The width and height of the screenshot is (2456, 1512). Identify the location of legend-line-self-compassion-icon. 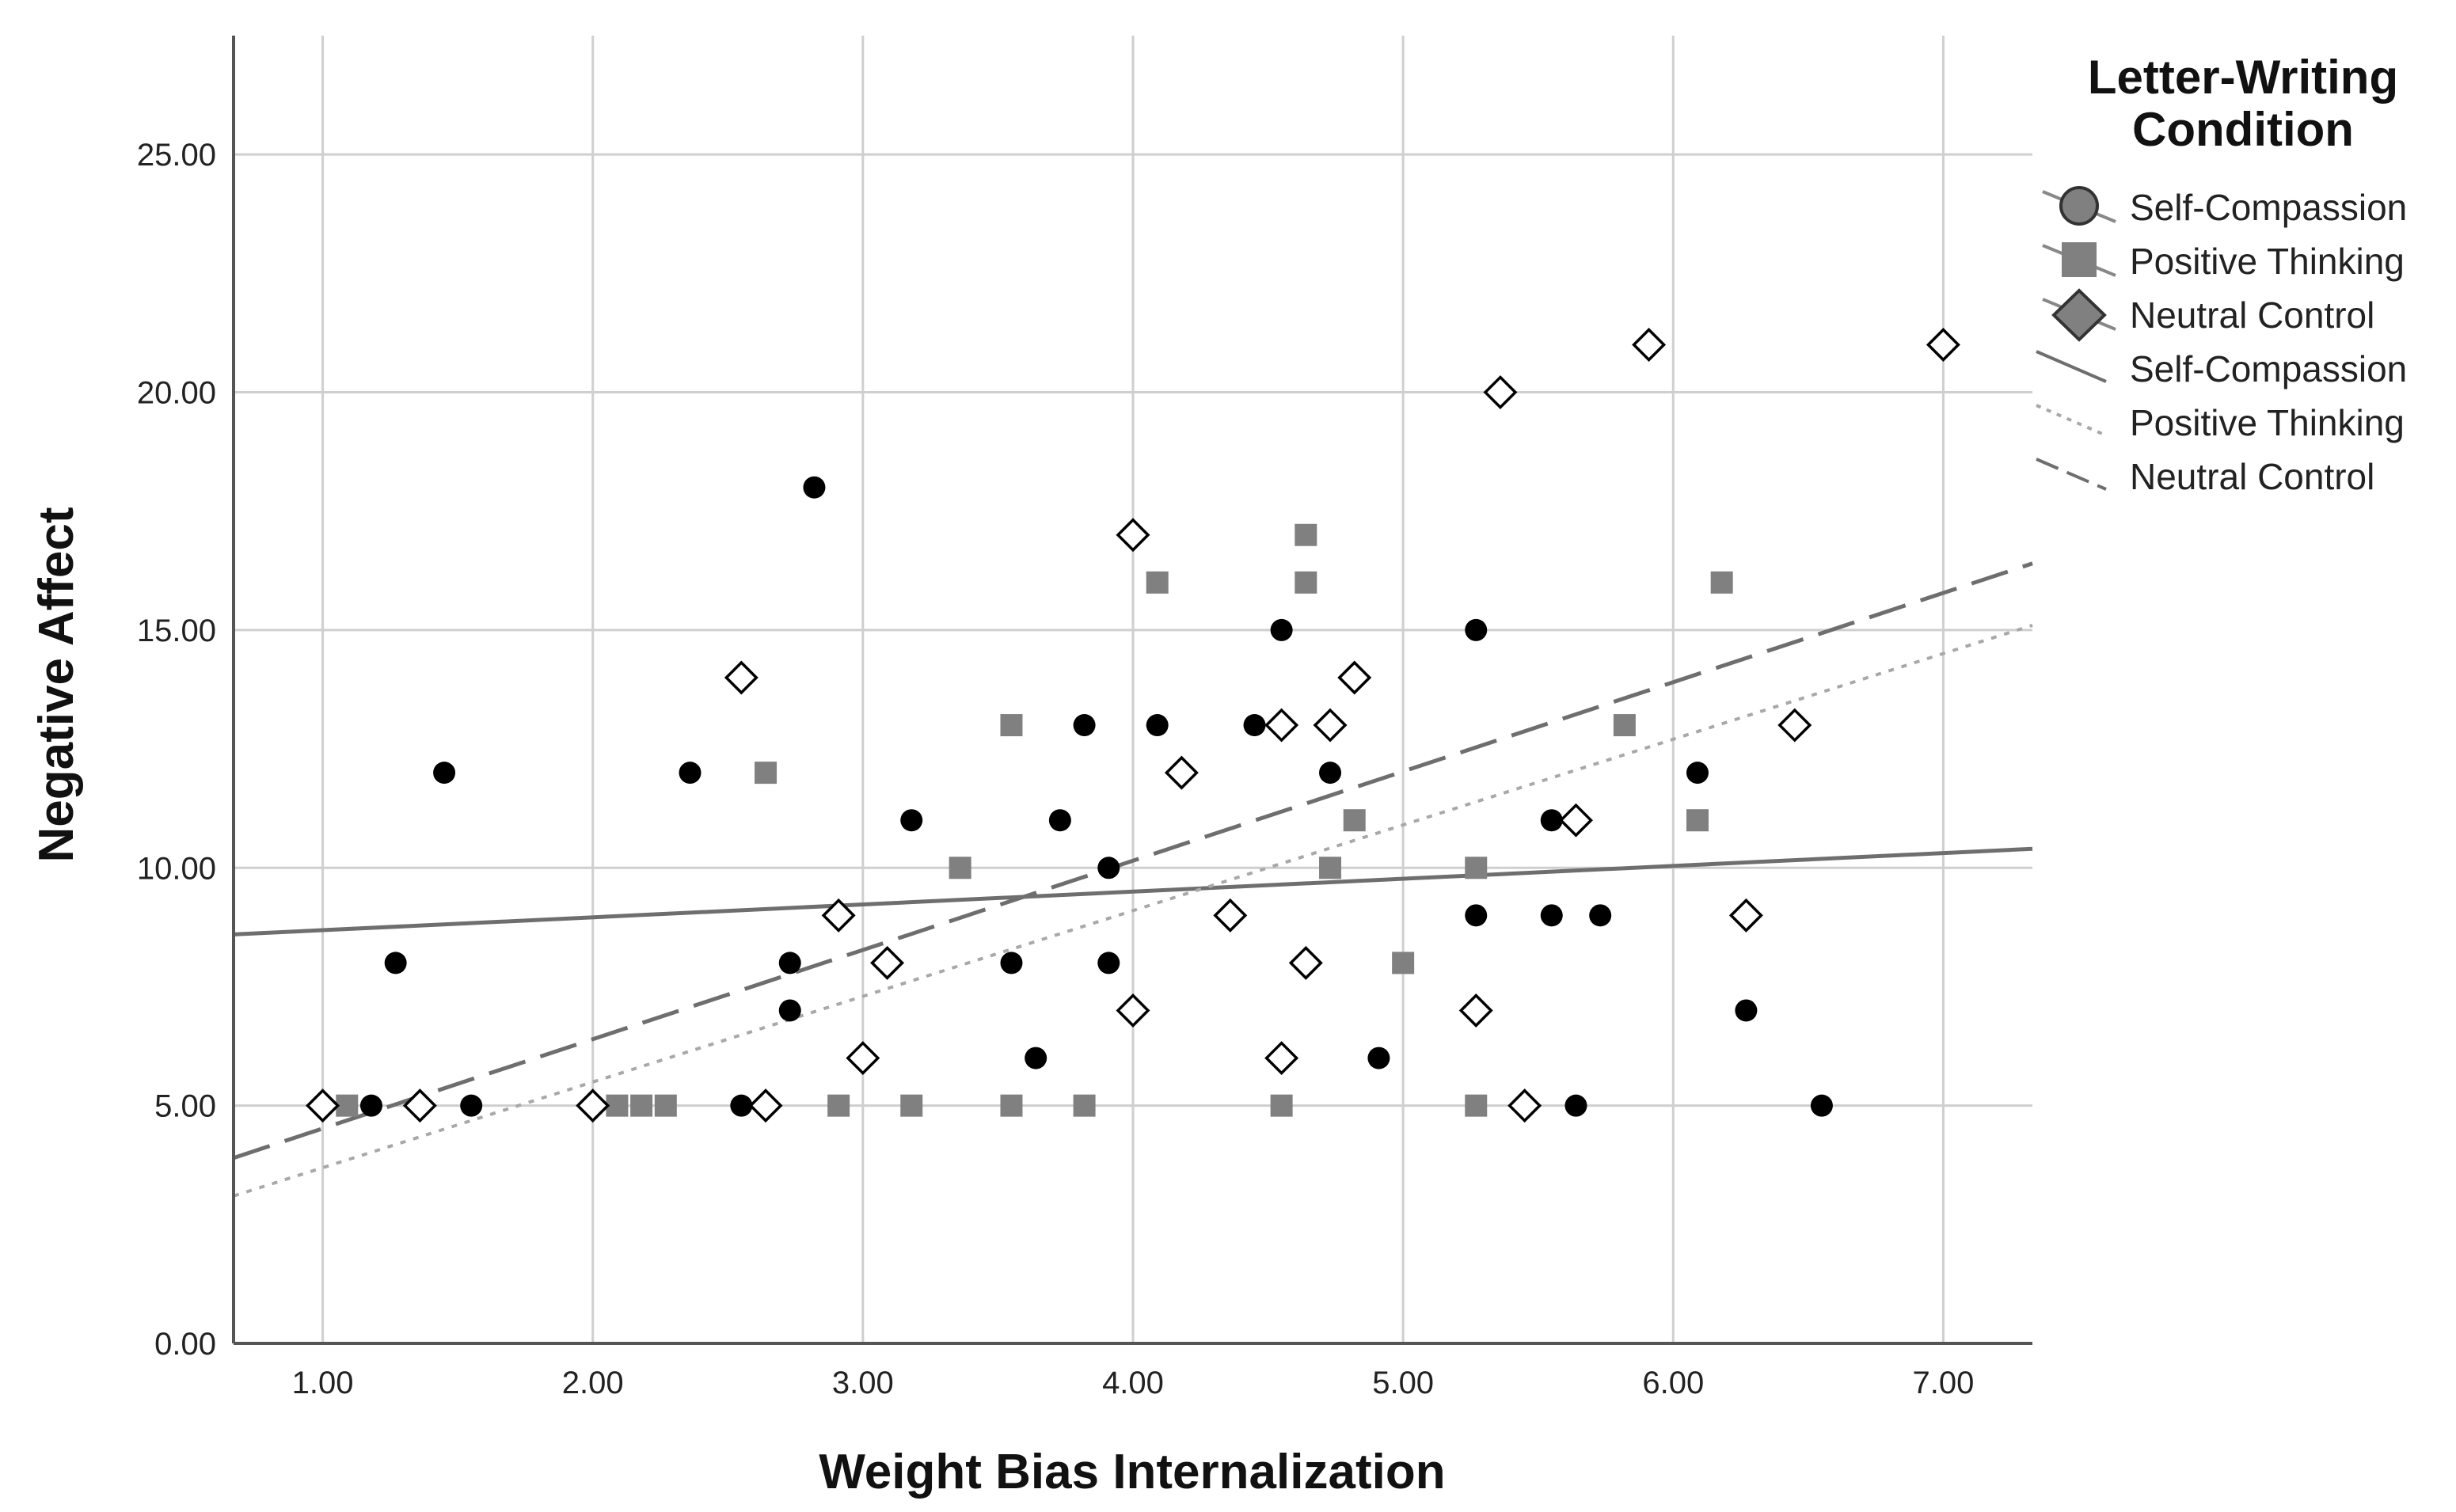
(2072, 366).